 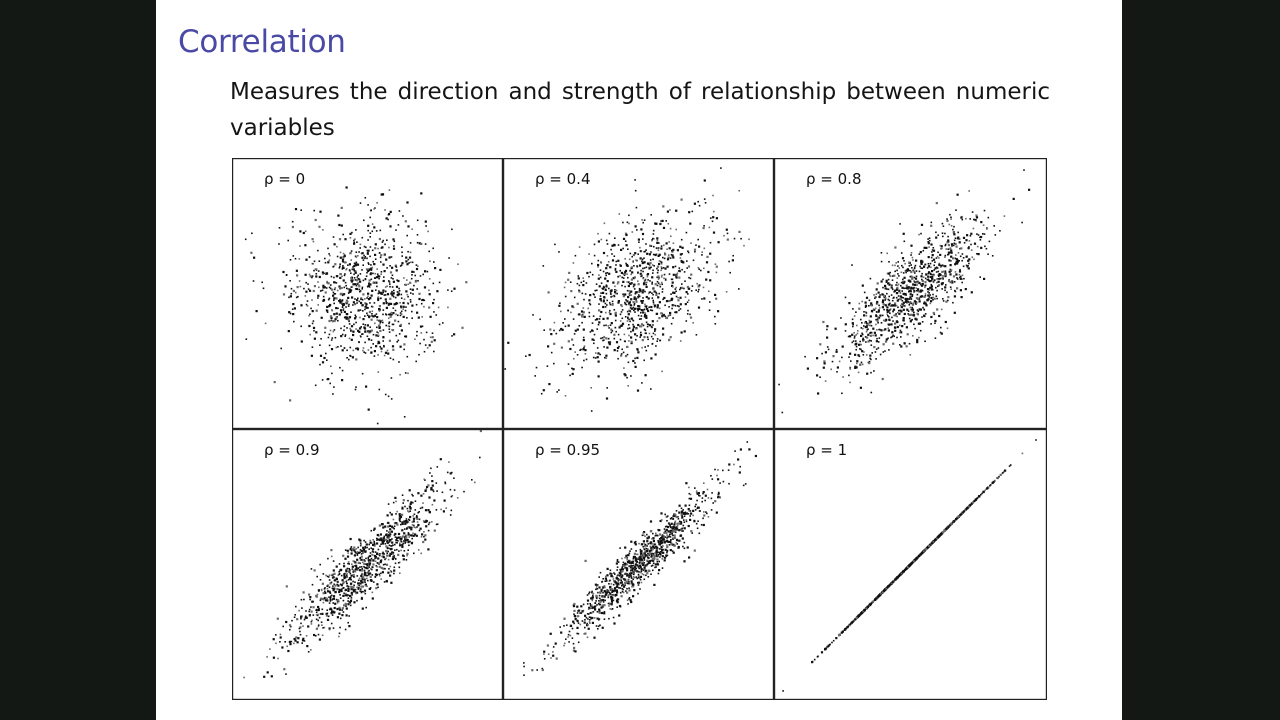 What do you see at coordinates (291, 450) in the screenshot?
I see `panel-label: ρ = 0.9` at bounding box center [291, 450].